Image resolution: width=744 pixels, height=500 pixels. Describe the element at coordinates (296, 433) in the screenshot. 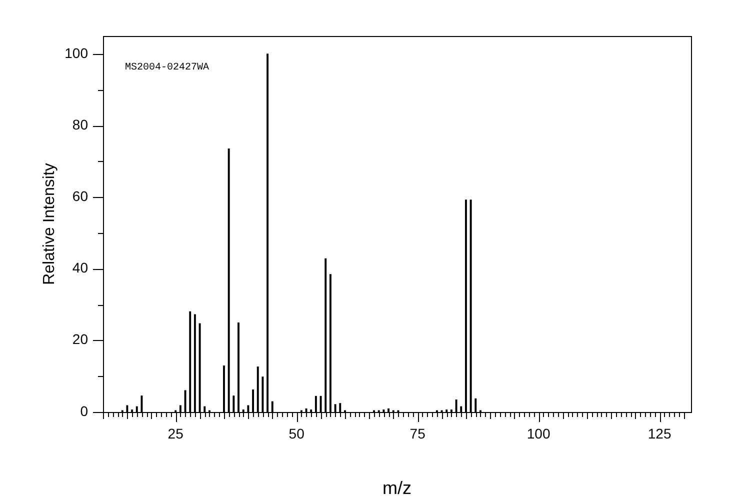

I see `x-tick-label: 50` at that location.